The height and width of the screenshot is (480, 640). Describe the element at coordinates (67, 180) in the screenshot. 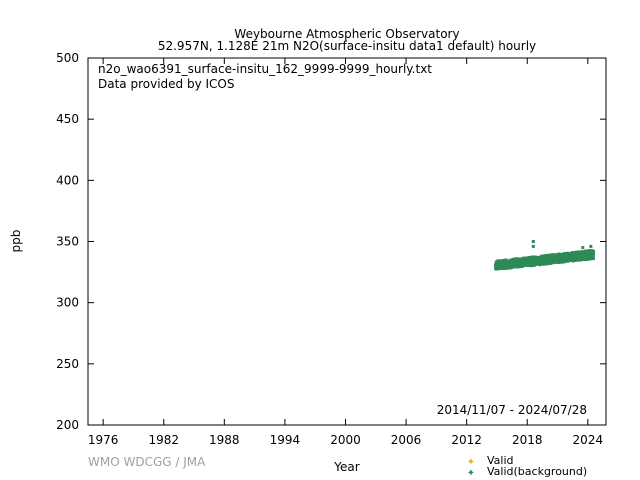

I see `y-tick-label: 400` at that location.